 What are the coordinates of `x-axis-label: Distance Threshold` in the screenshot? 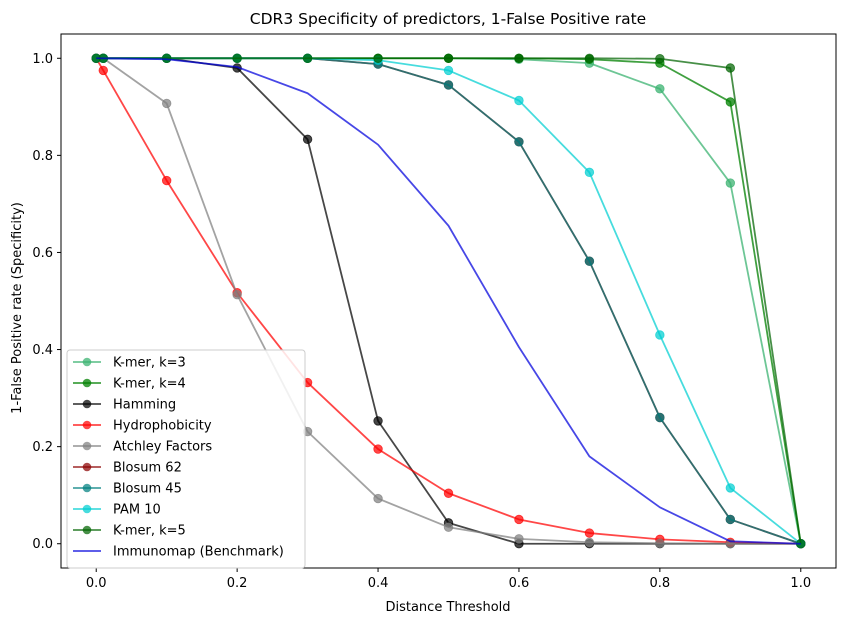 It's located at (447, 607).